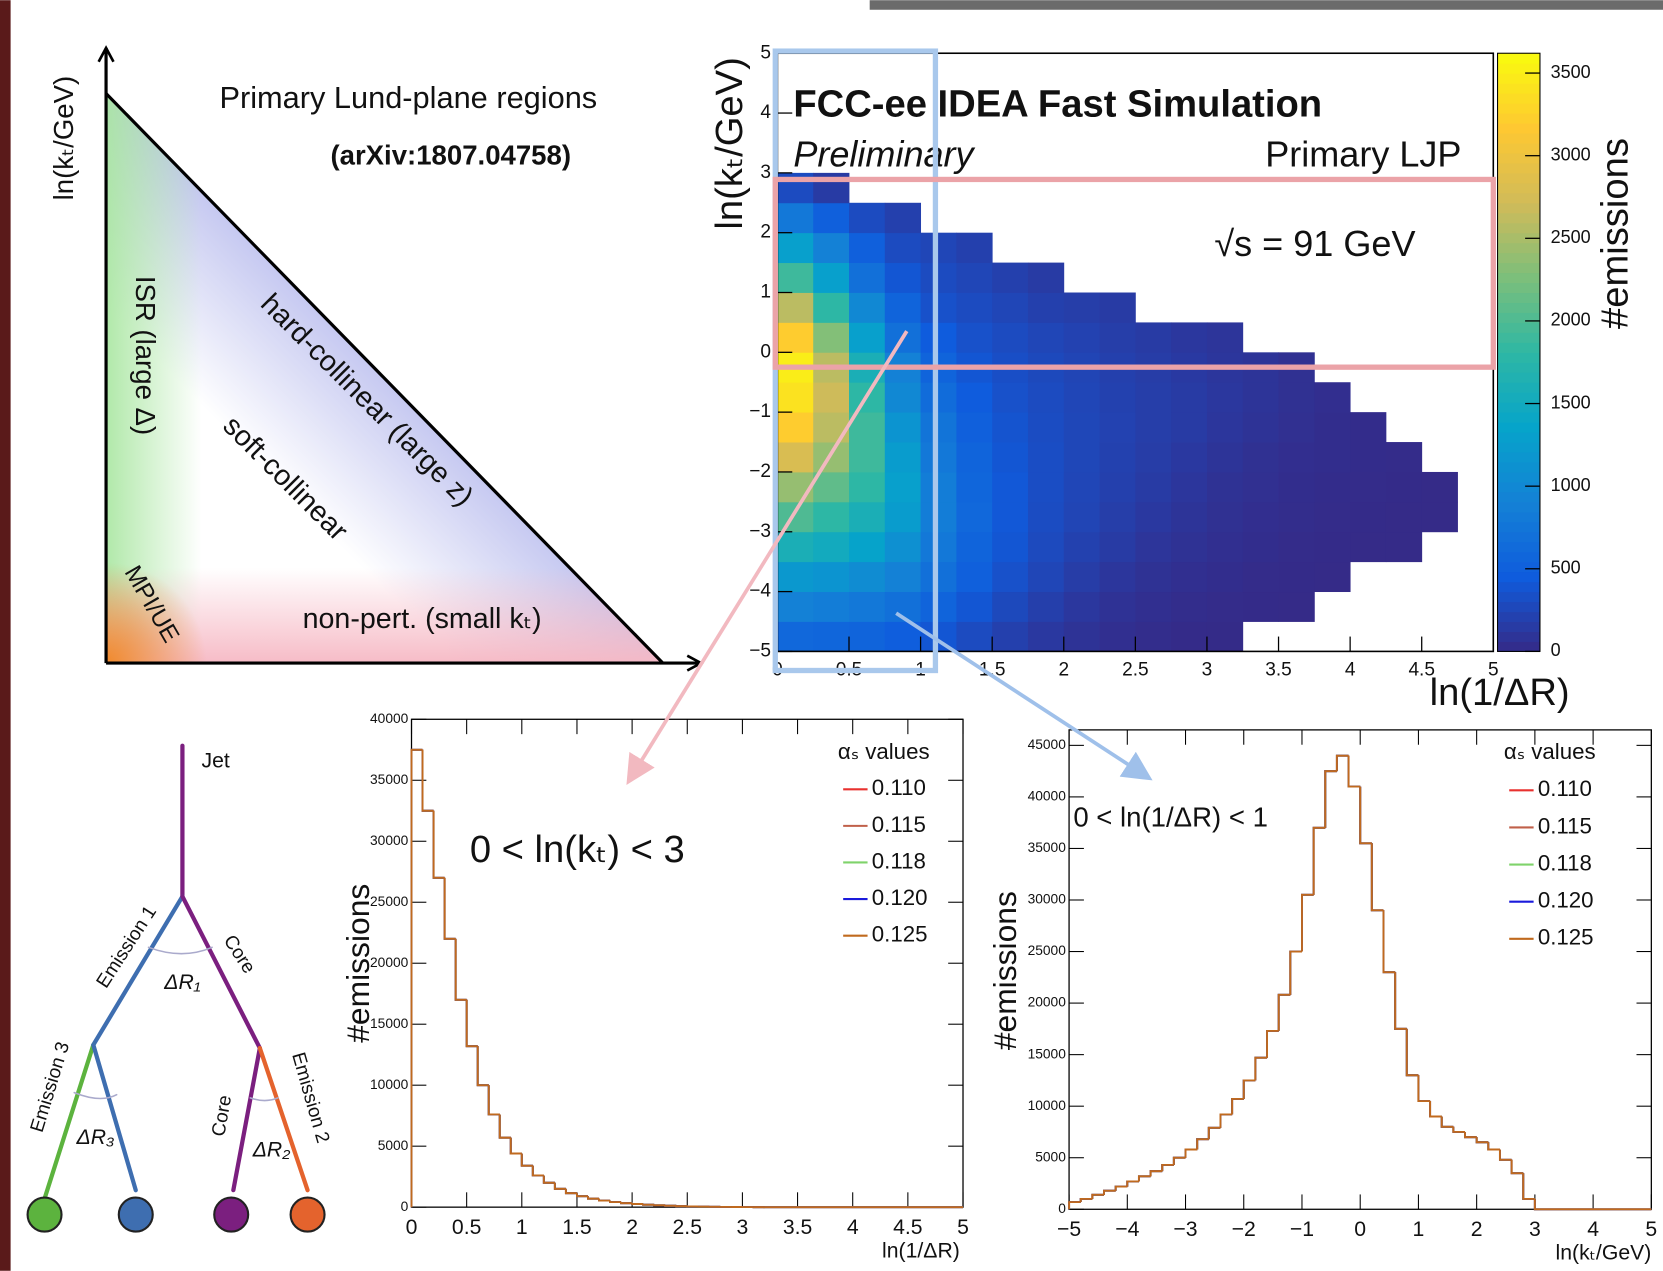 The height and width of the screenshot is (1271, 1663). I want to click on legend-label: 0.115, so click(899, 824).